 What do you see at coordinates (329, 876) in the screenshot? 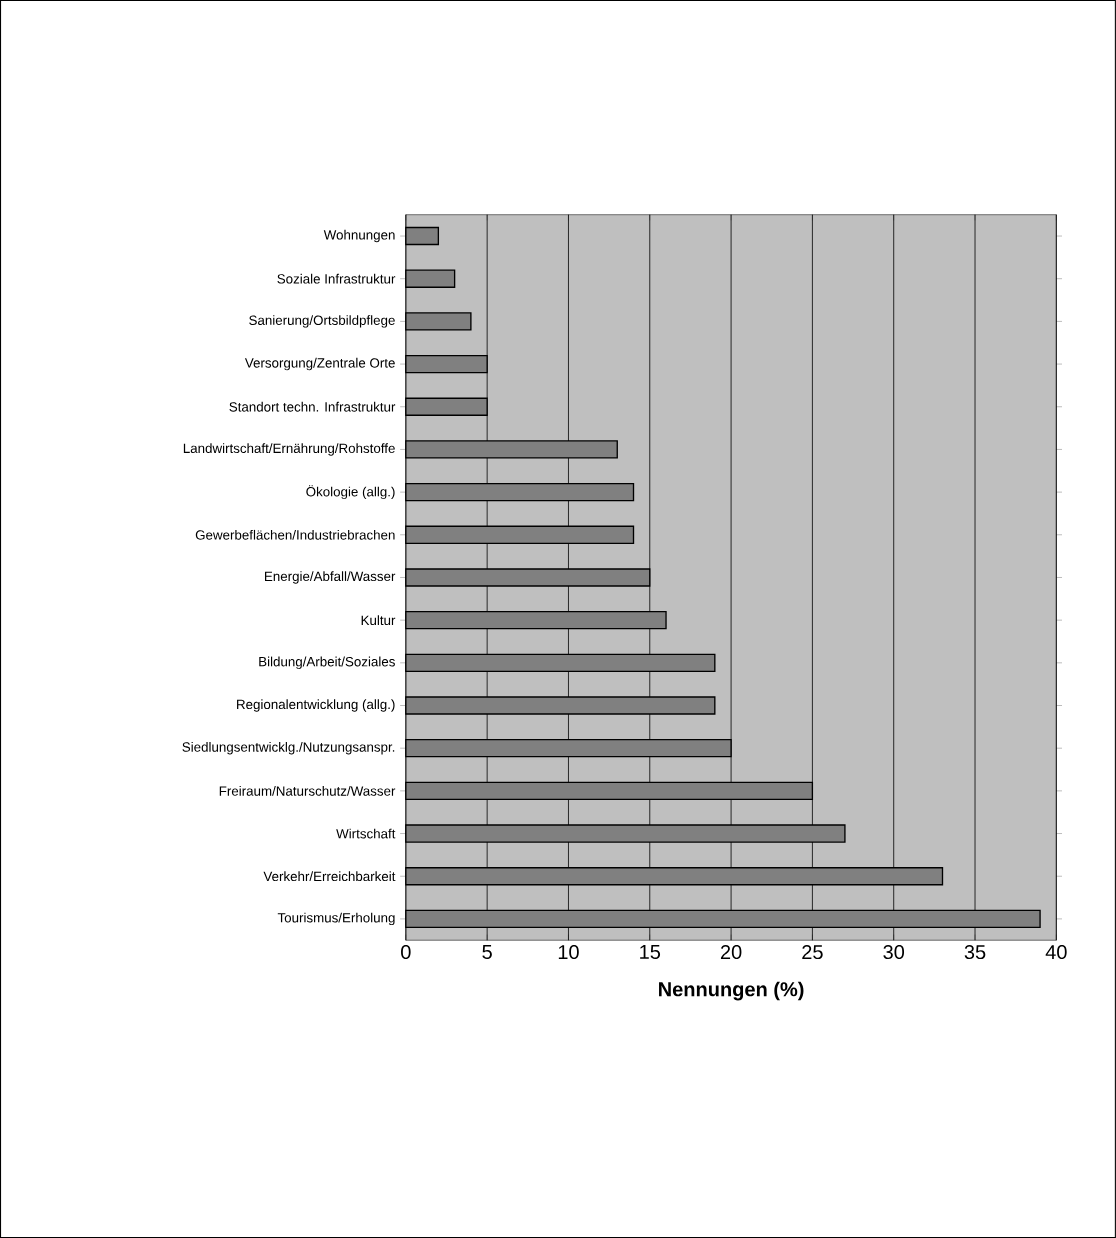
I see `y-tick-label: Verkehr/Erreichbarkeit` at bounding box center [329, 876].